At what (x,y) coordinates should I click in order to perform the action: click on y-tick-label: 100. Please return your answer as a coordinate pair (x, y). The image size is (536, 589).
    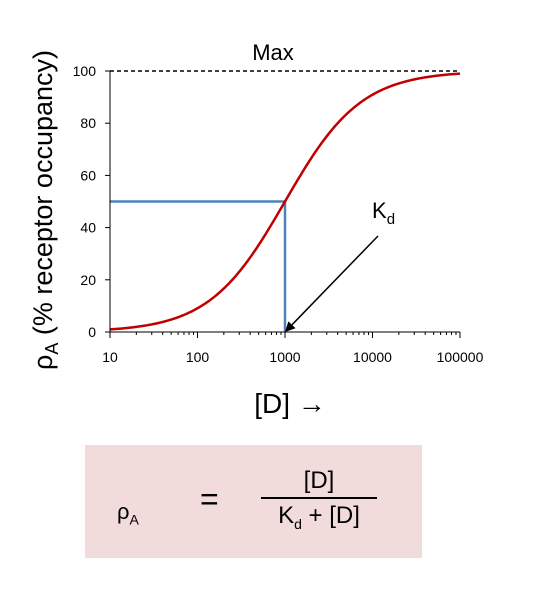
    Looking at the image, I should click on (85, 71).